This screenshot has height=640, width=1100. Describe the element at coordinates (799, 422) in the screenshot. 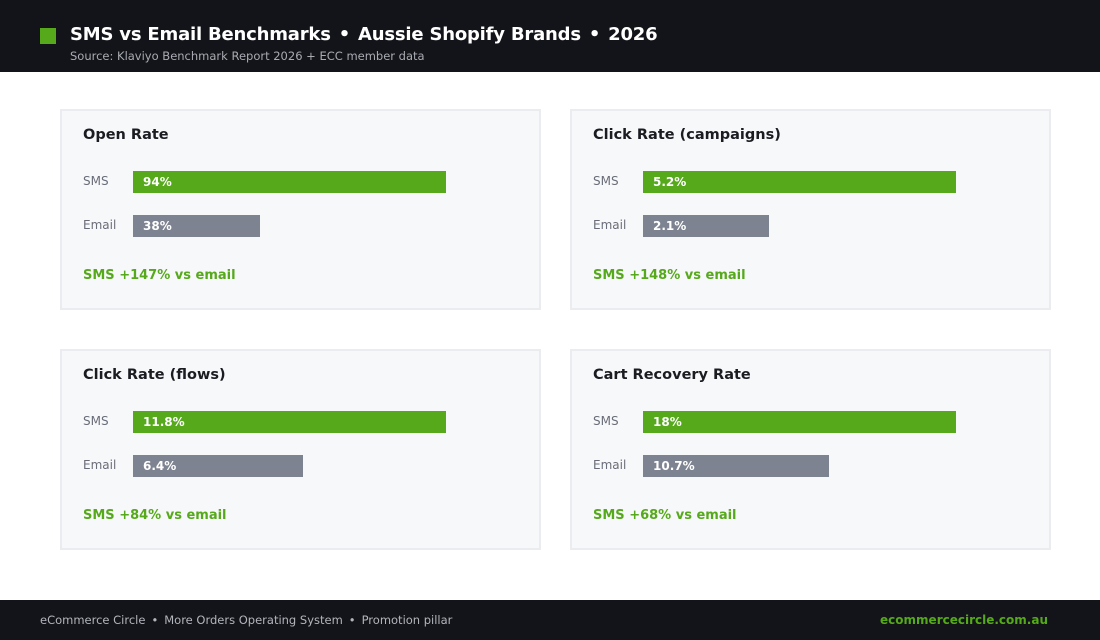

I see `bar-sms: 18%` at that location.